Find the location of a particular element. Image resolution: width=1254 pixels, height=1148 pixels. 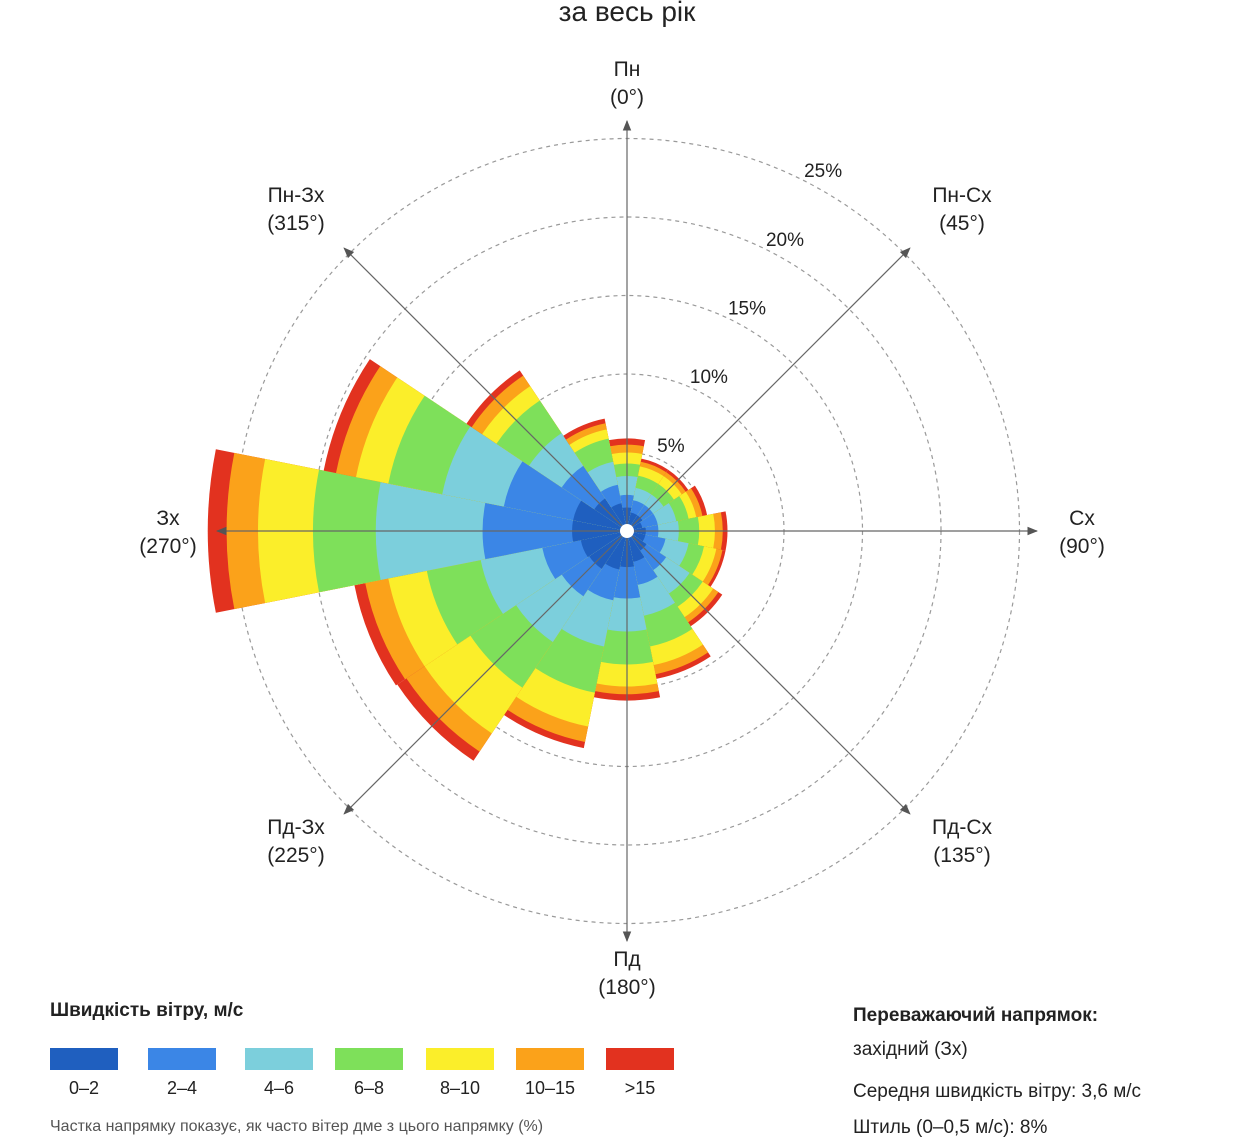

sector-337.5-bin-0 is located at coordinates (619, 517).